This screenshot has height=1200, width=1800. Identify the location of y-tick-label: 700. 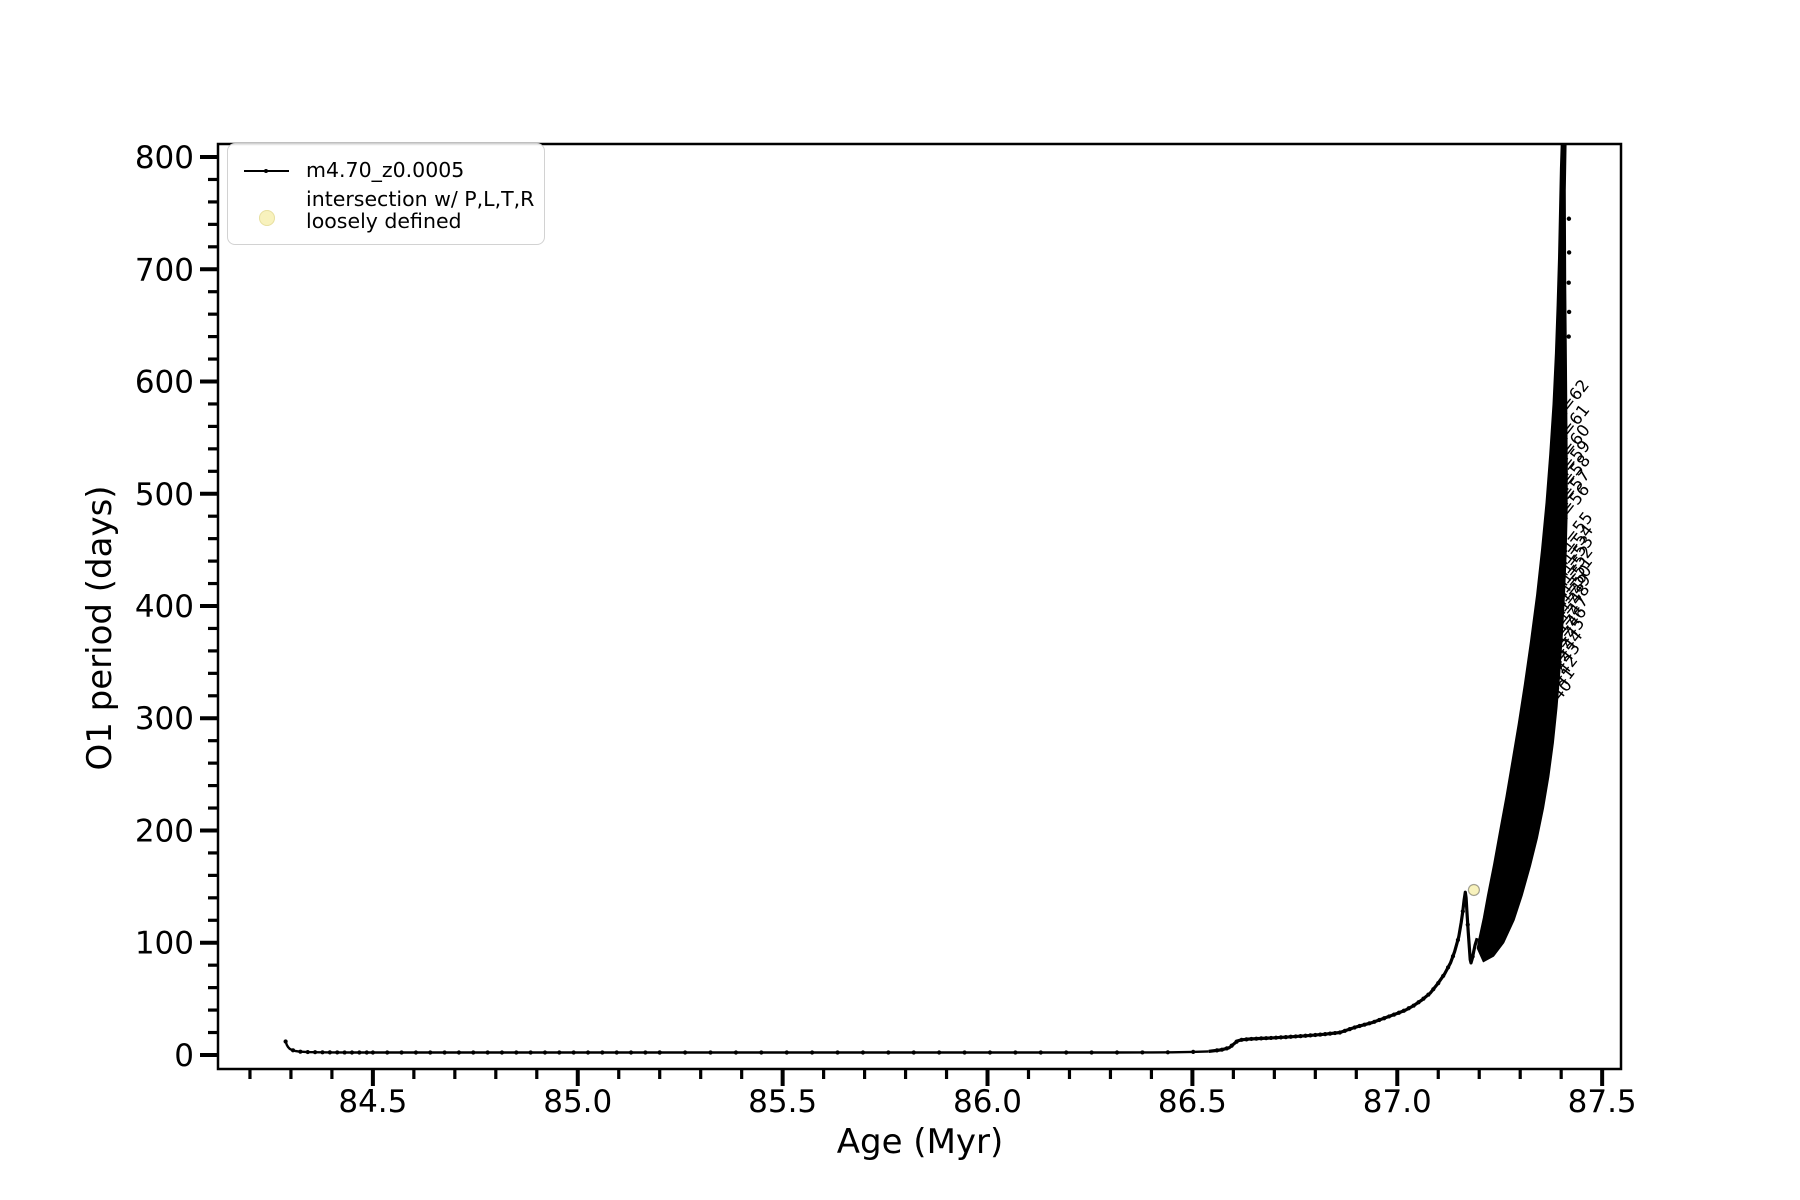
(164, 270).